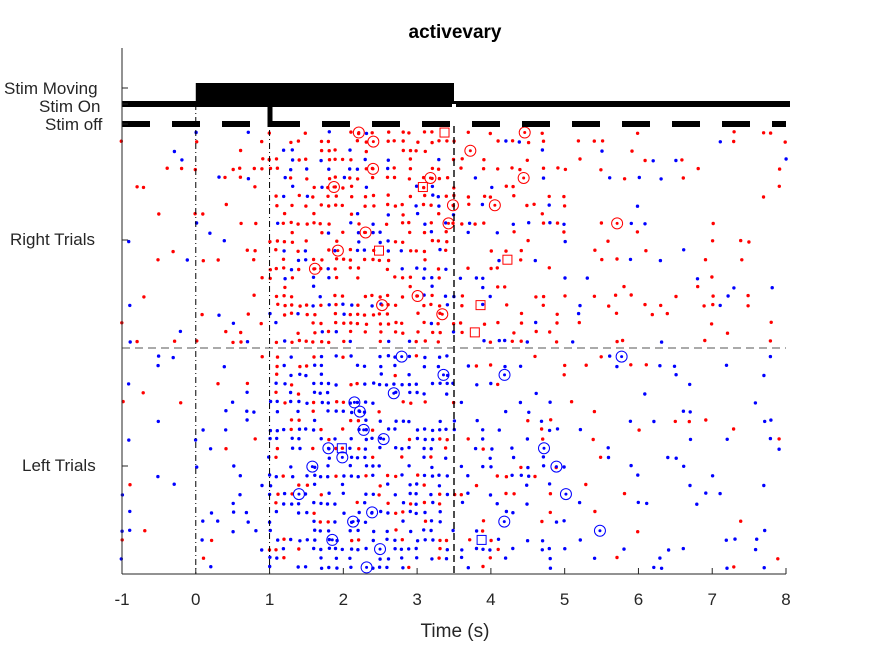 This screenshot has height=648, width=869. What do you see at coordinates (59, 465) in the screenshot?
I see `ytick-label-left-trials: Left Trials` at bounding box center [59, 465].